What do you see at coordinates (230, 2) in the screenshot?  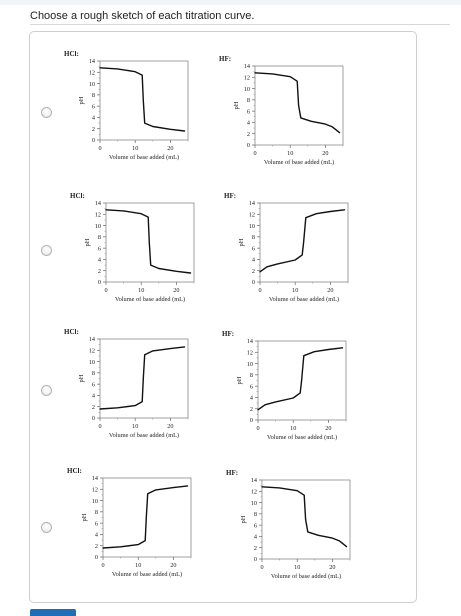 I see `top-bar` at bounding box center [230, 2].